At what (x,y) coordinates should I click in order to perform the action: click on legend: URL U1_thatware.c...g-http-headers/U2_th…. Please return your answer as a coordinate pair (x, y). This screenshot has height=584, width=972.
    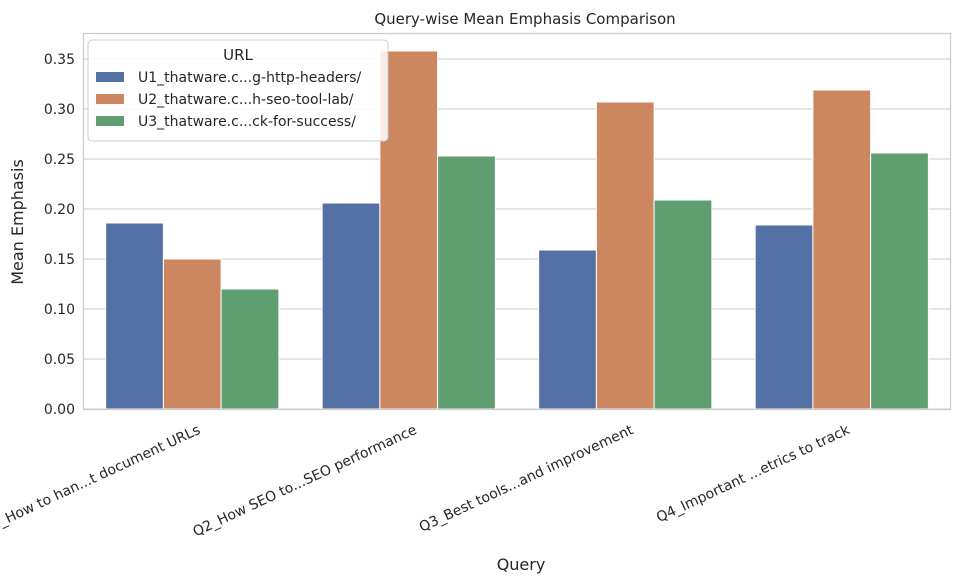
    Looking at the image, I should click on (238, 90).